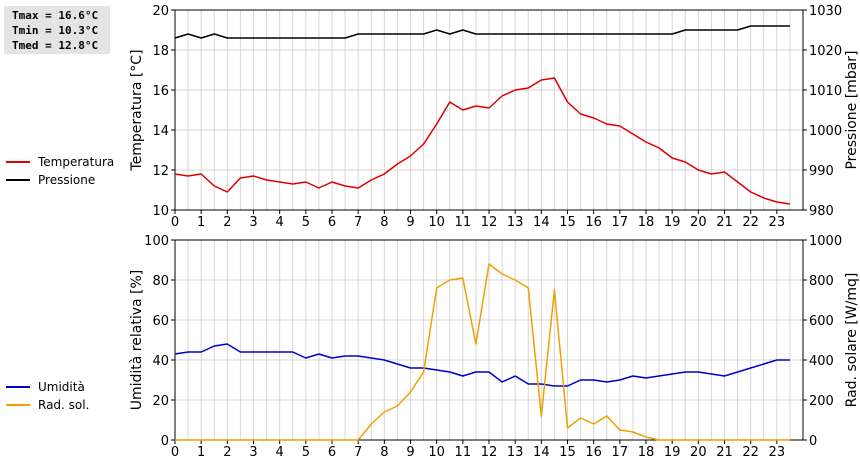 This screenshot has height=460, width=860. Describe the element at coordinates (160, 171) in the screenshot. I see `y-tick-label: 12` at that location.